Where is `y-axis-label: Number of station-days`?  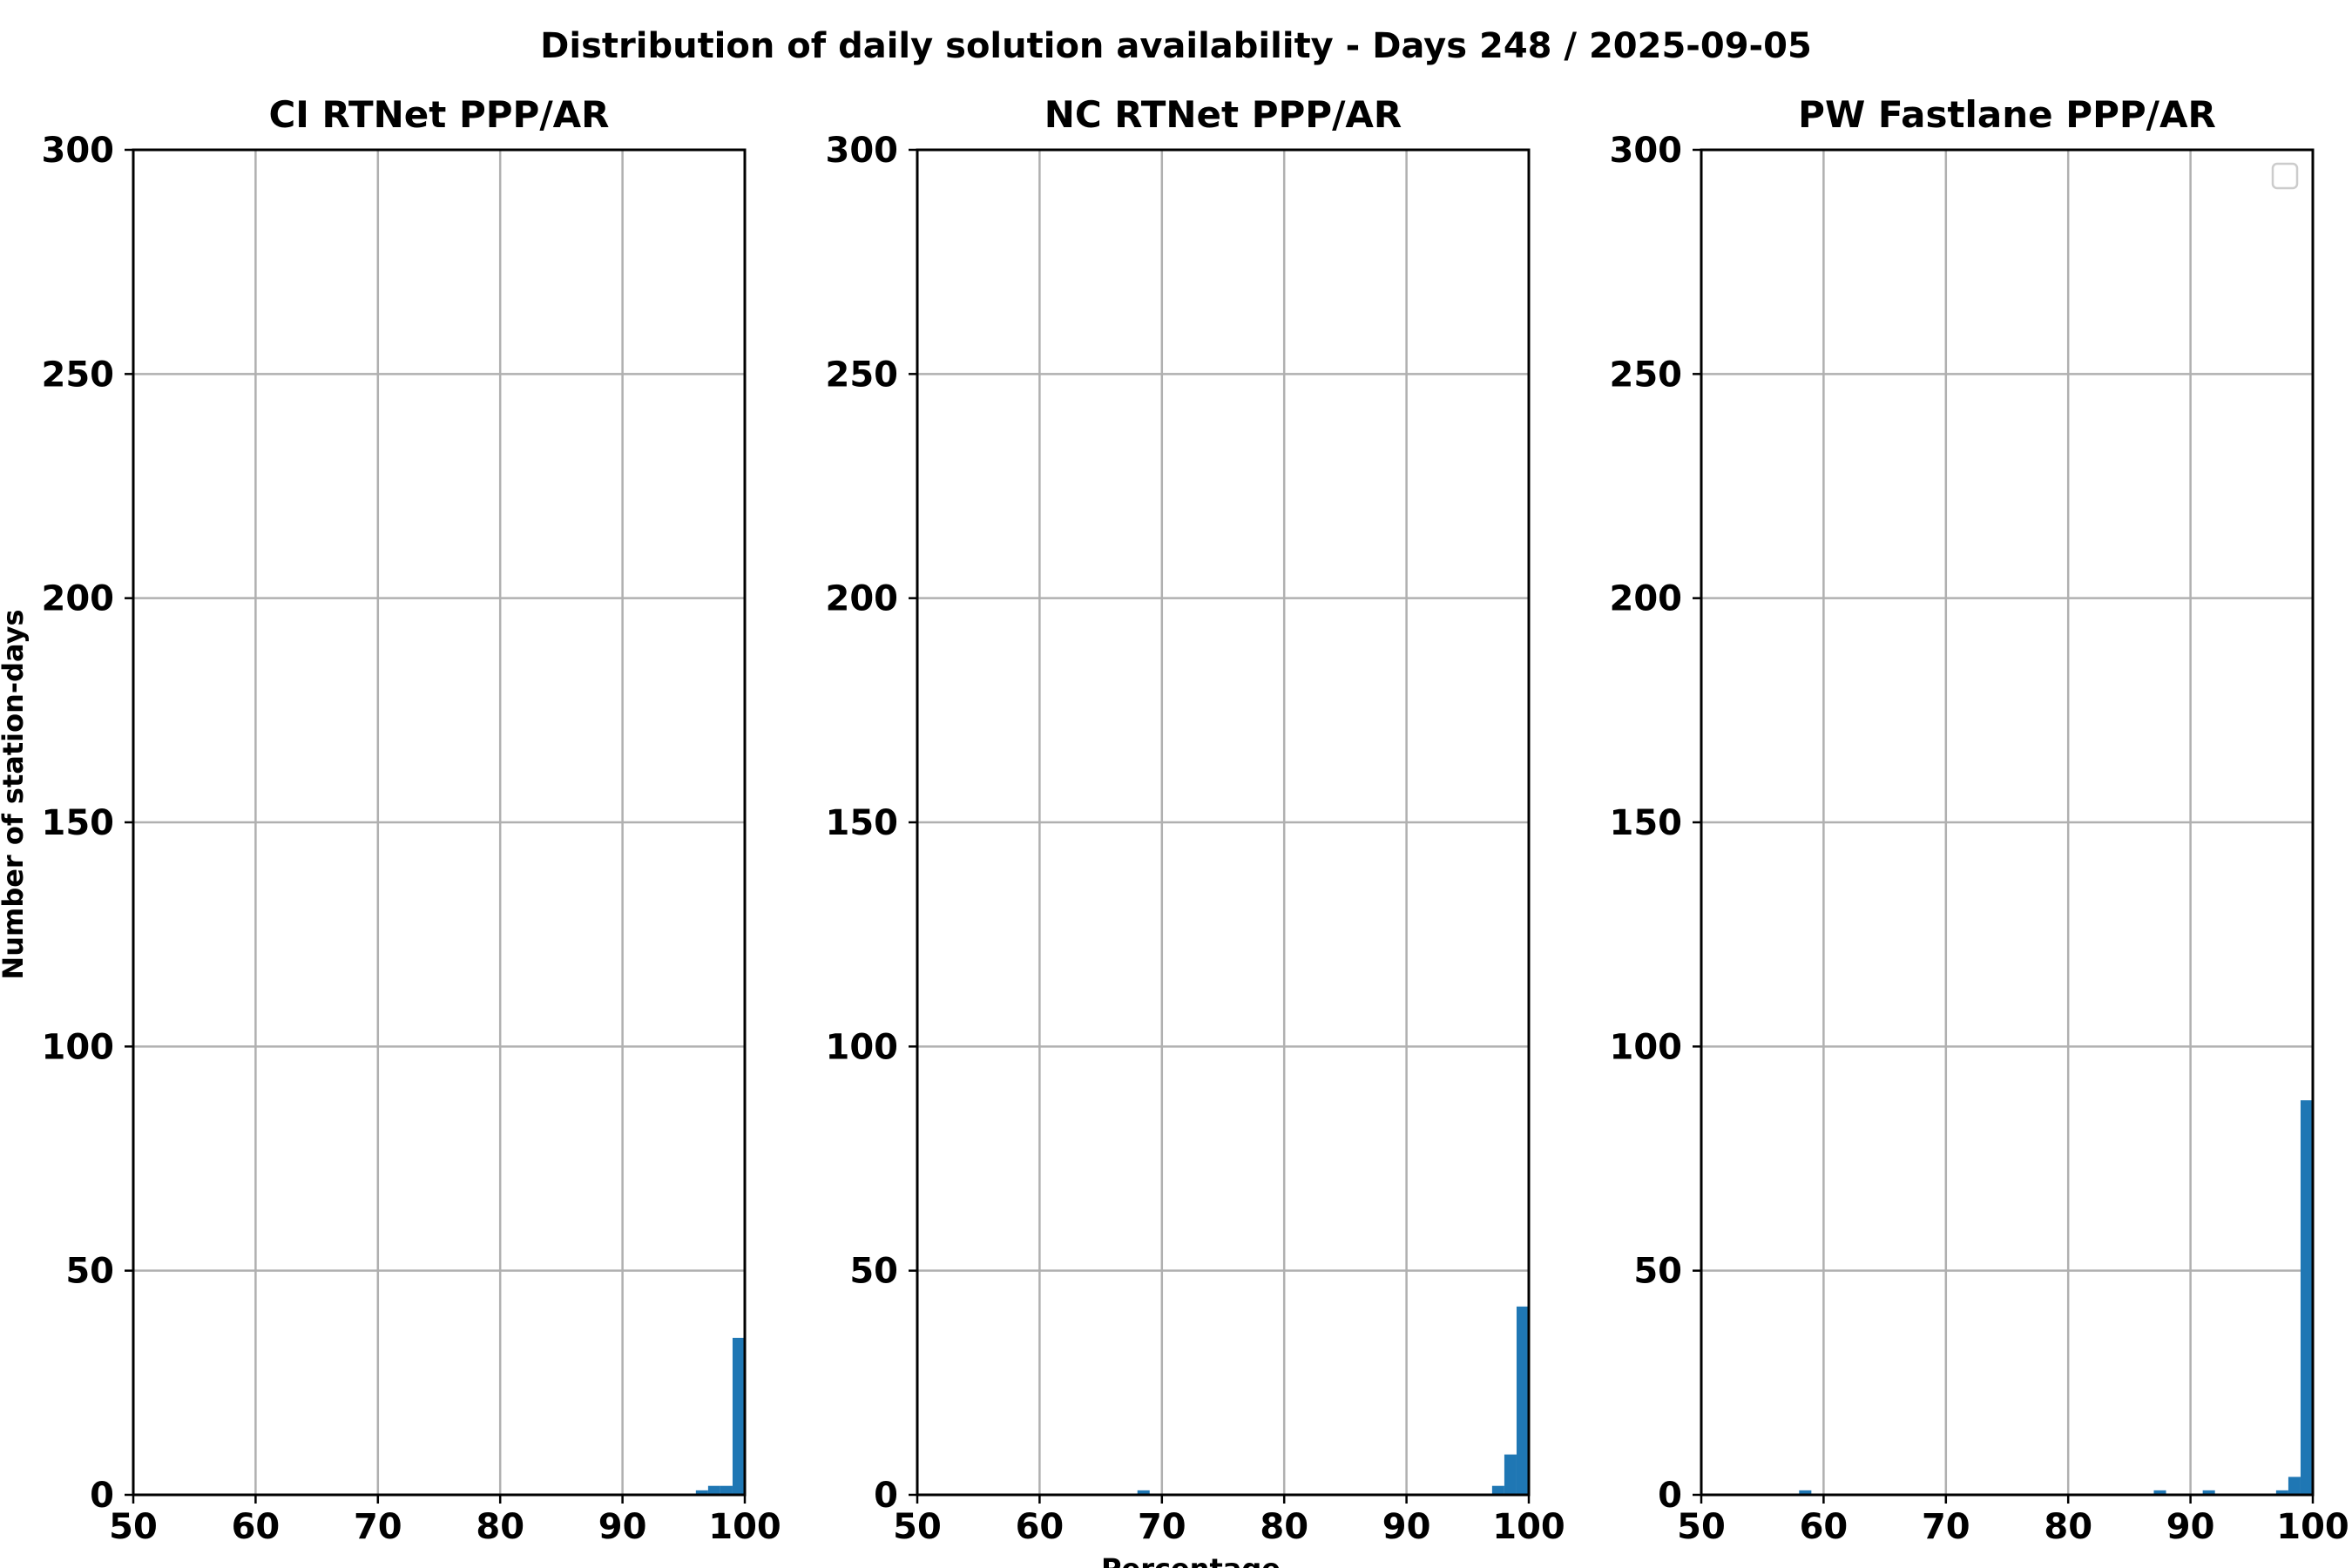
y-axis-label: Number of station-days is located at coordinates (15, 794).